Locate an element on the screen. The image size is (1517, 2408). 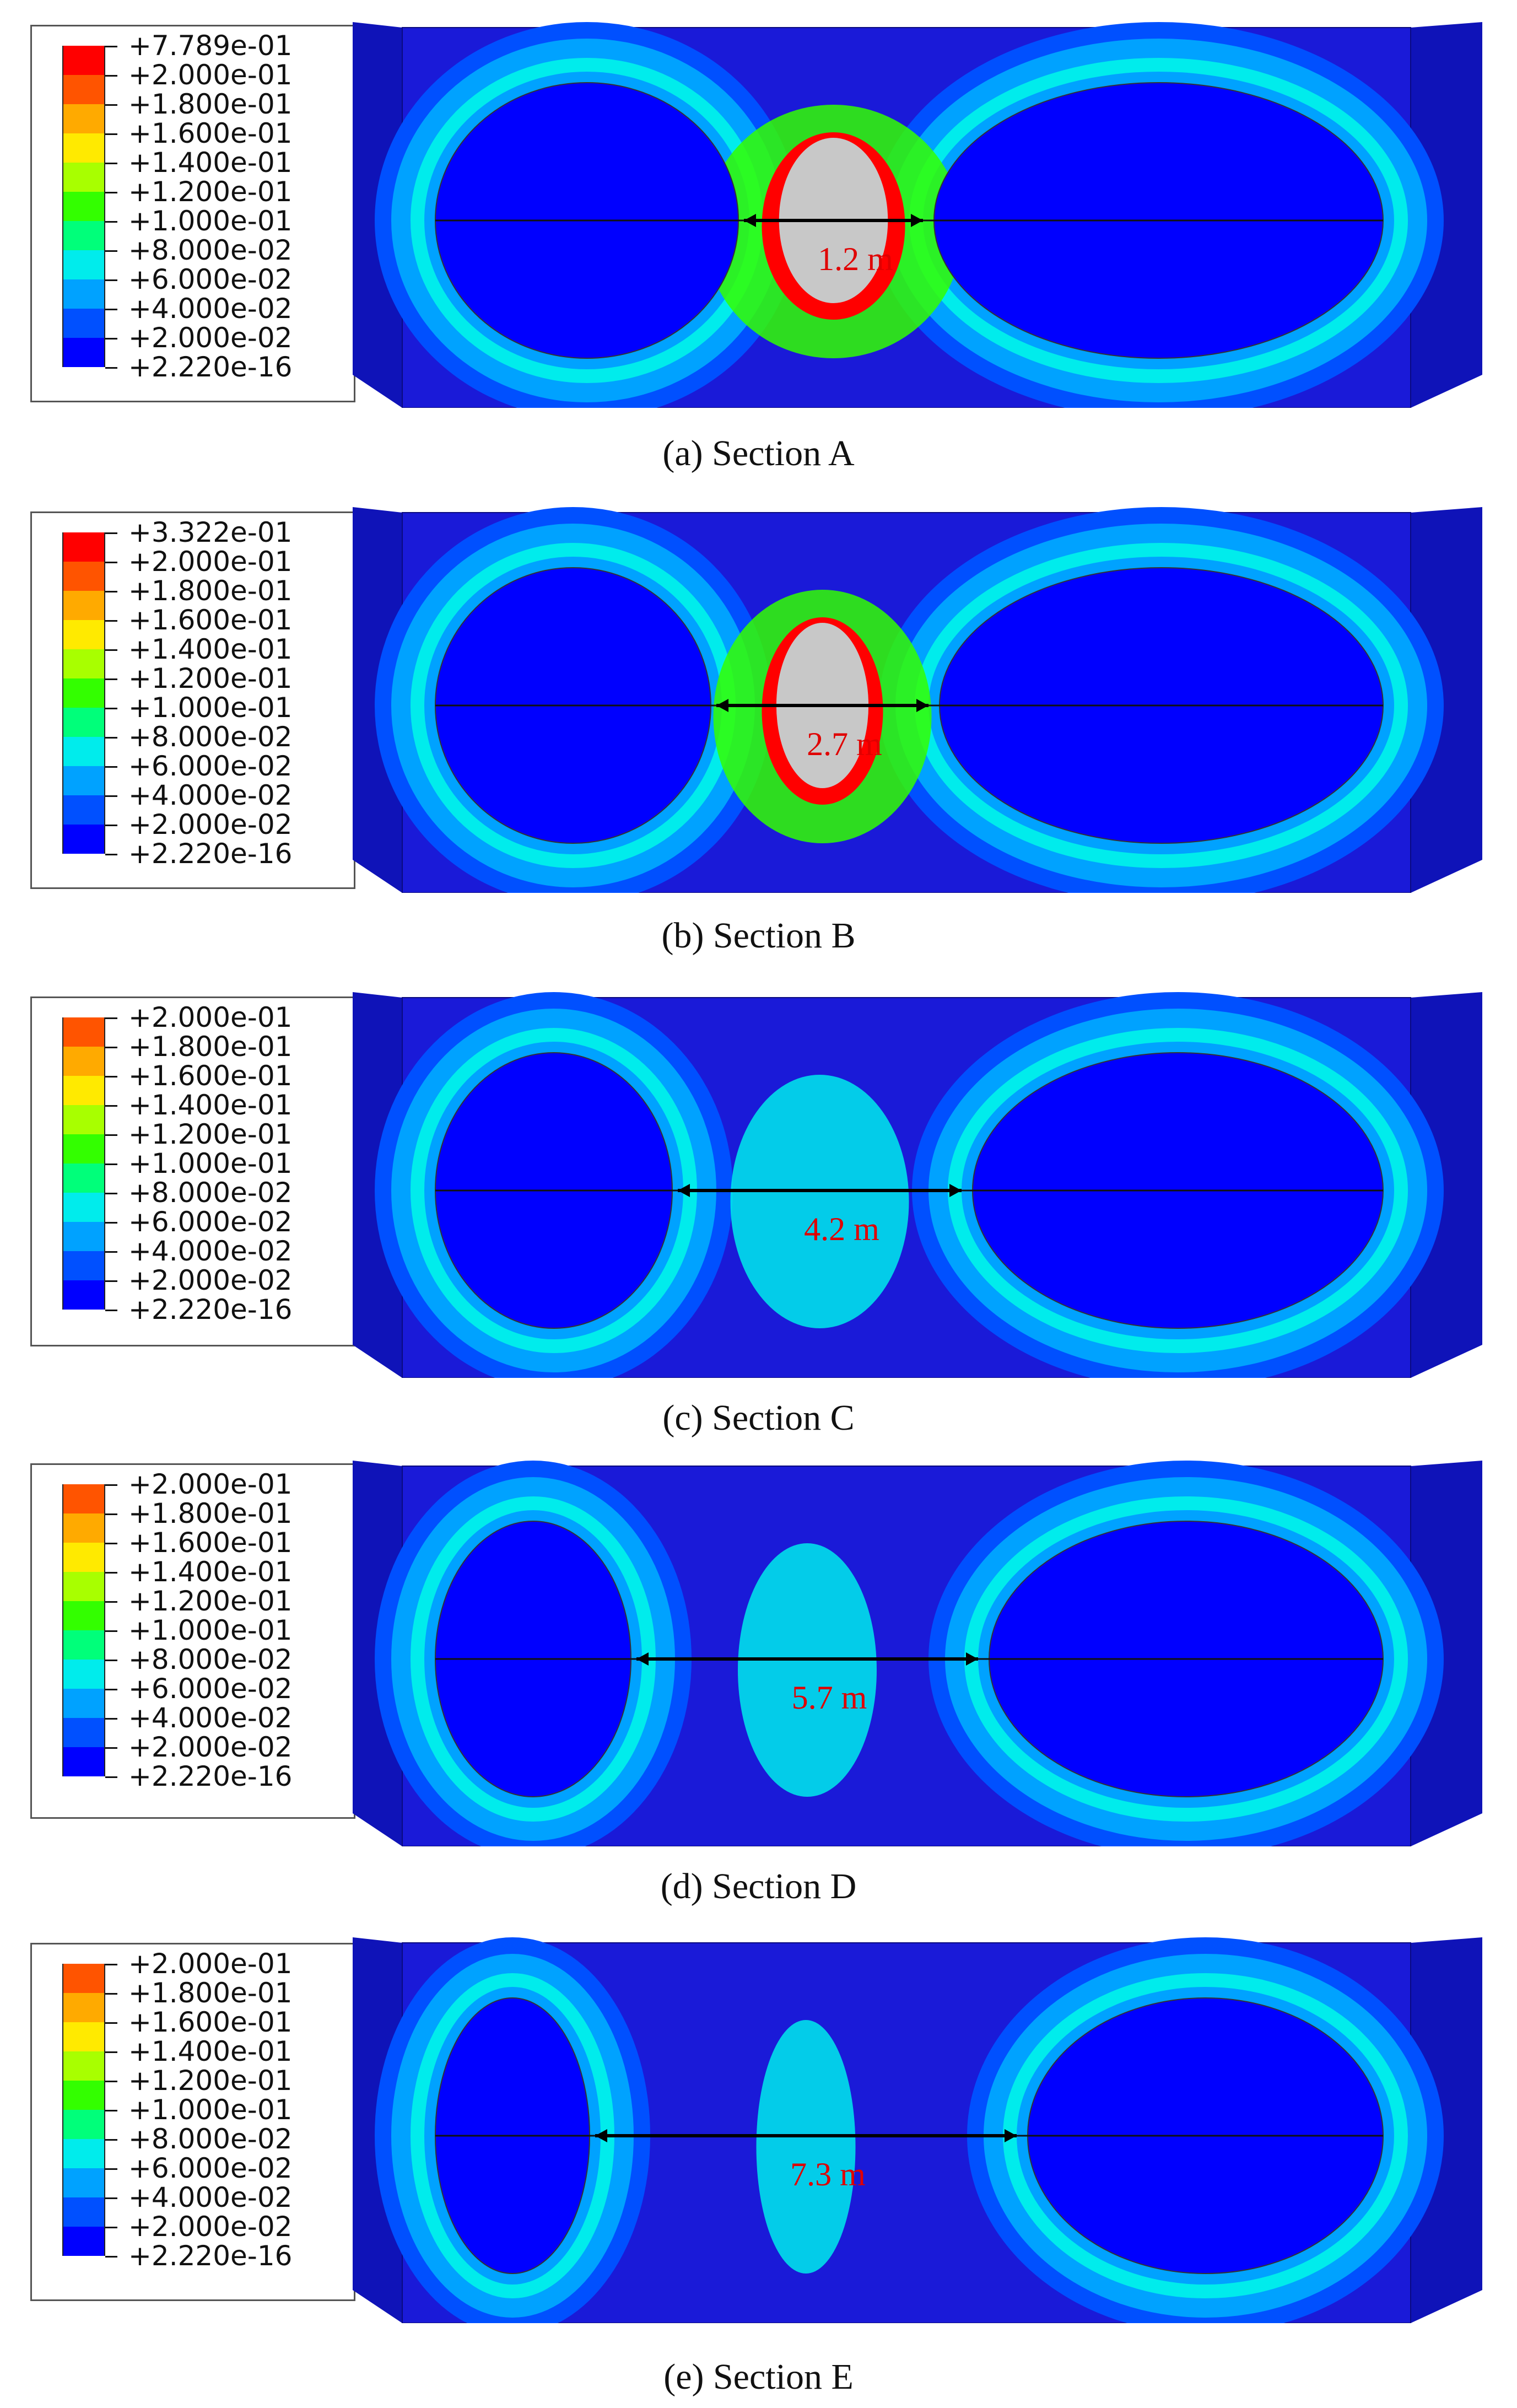
legend-row: +7.789e-01 is located at coordinates (193, 46).